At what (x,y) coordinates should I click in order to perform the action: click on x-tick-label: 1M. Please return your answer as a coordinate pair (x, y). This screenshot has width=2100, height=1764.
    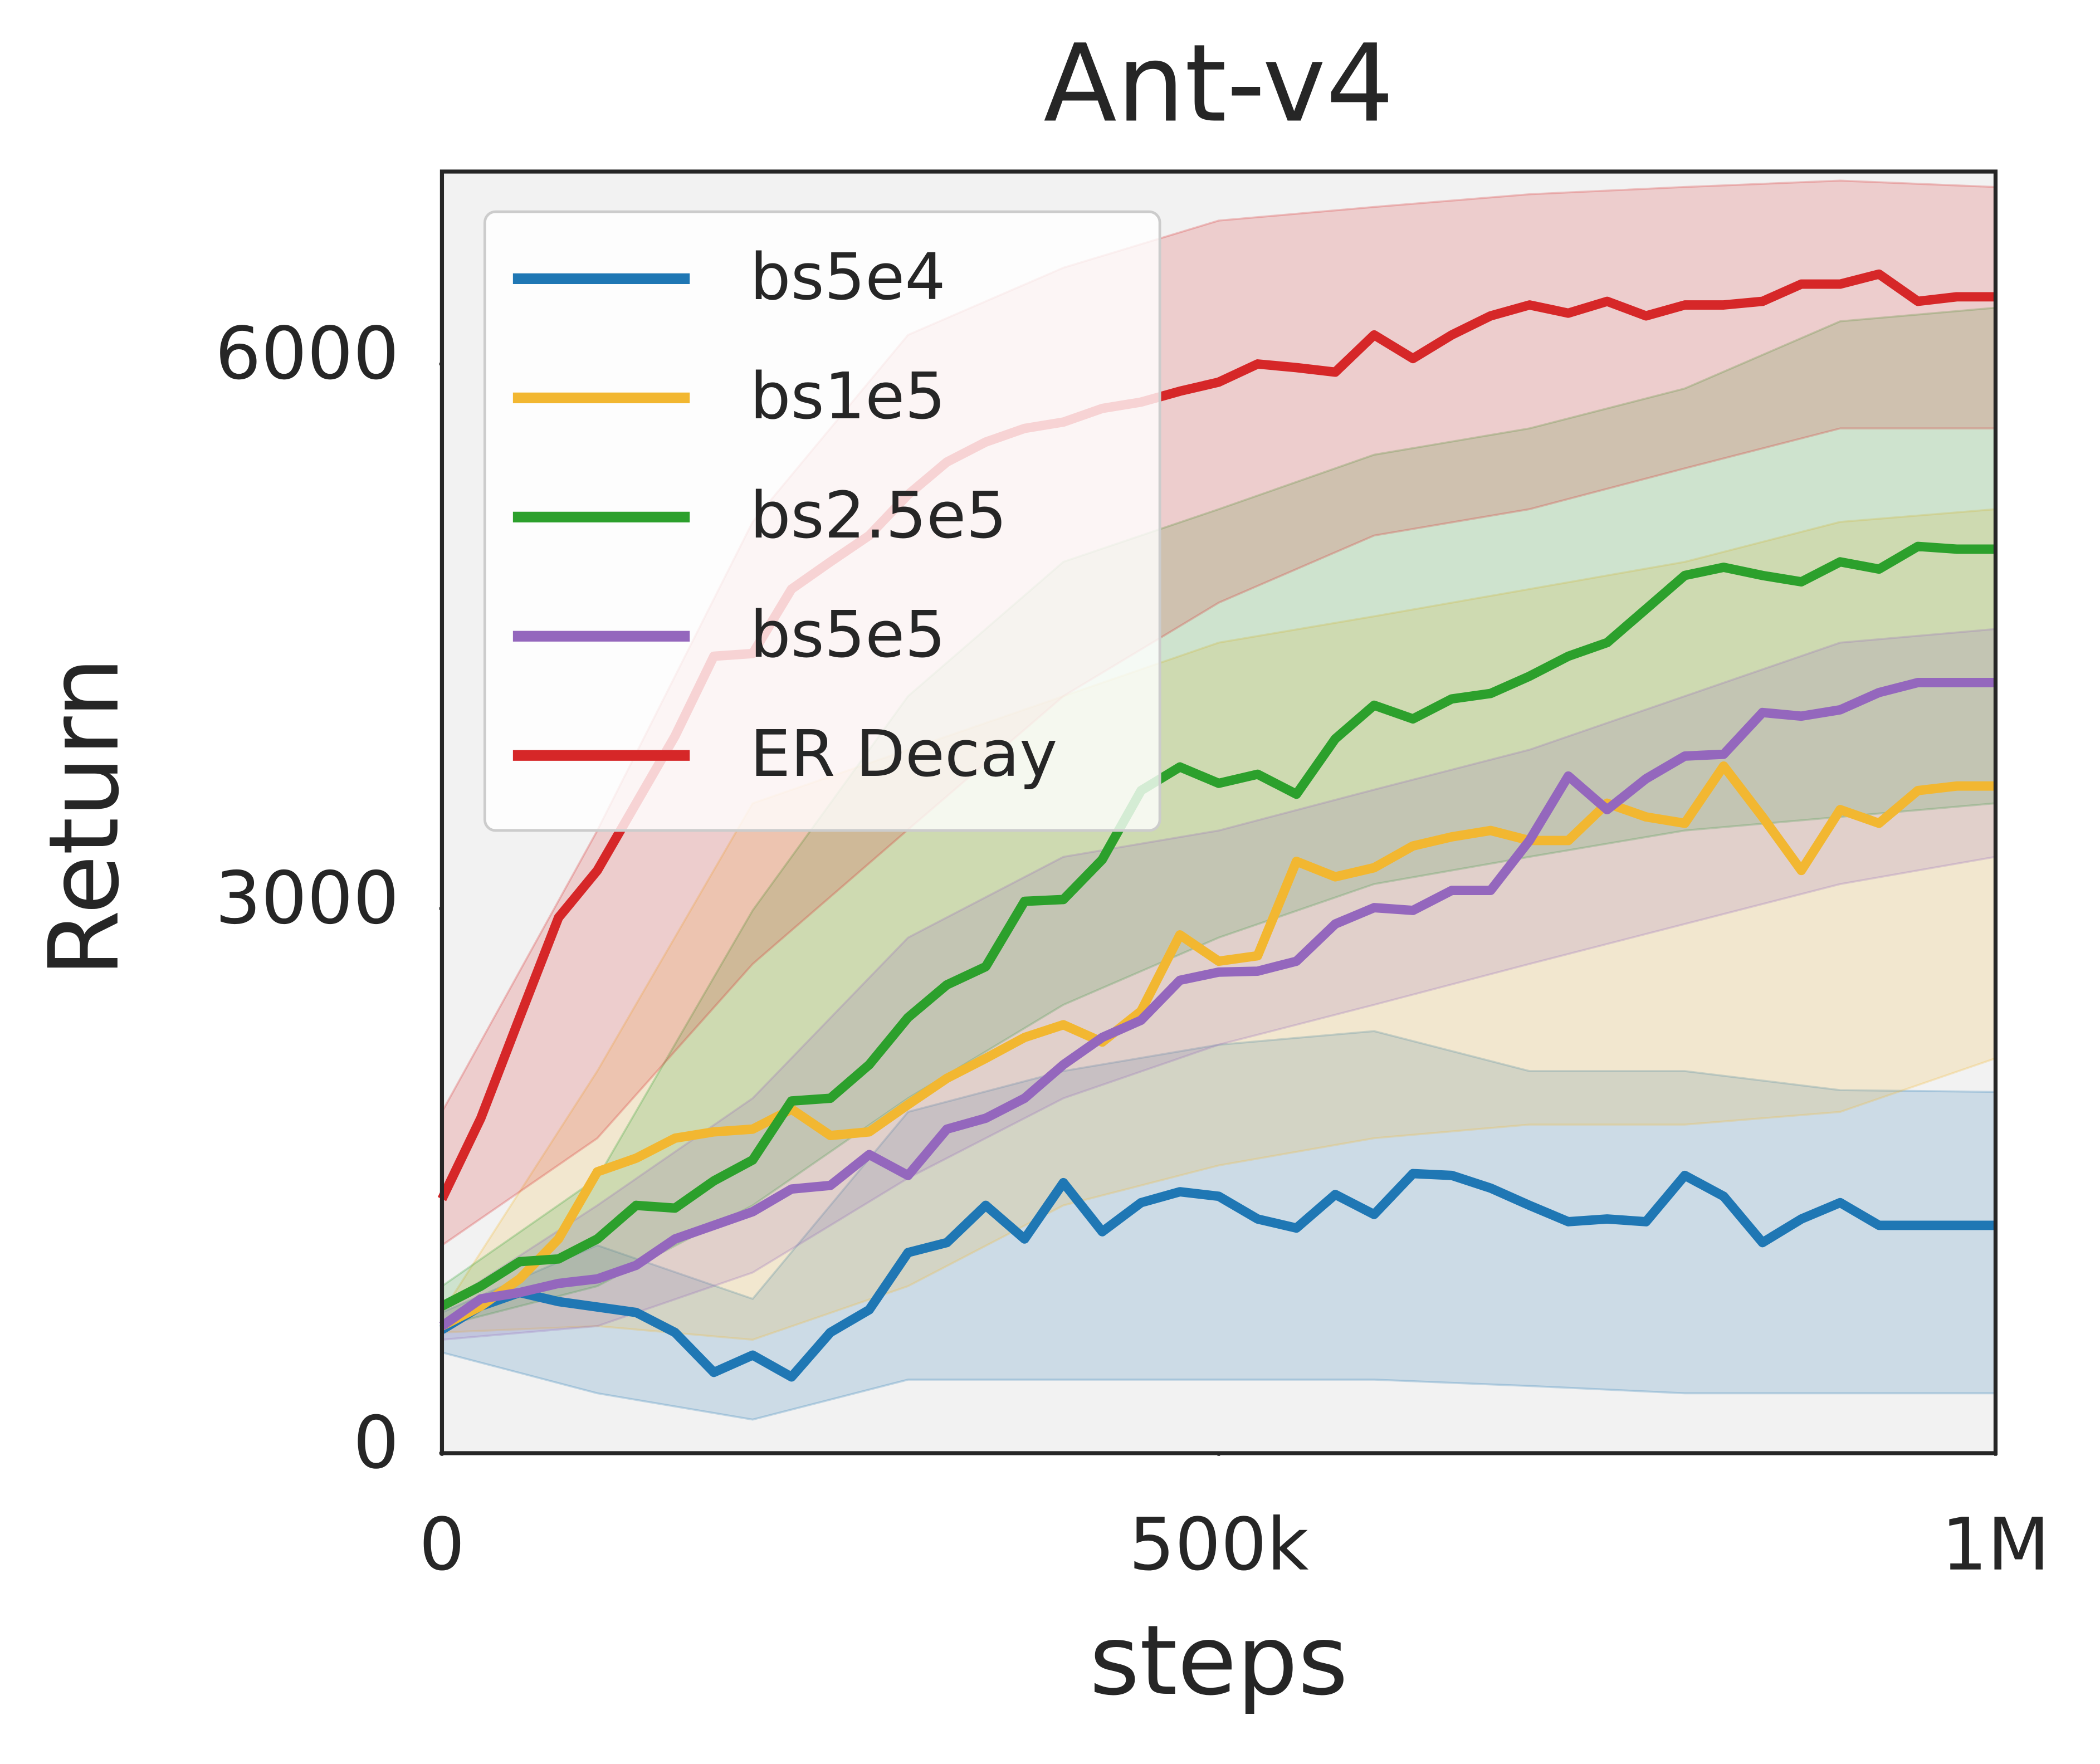
    Looking at the image, I should click on (1995, 1544).